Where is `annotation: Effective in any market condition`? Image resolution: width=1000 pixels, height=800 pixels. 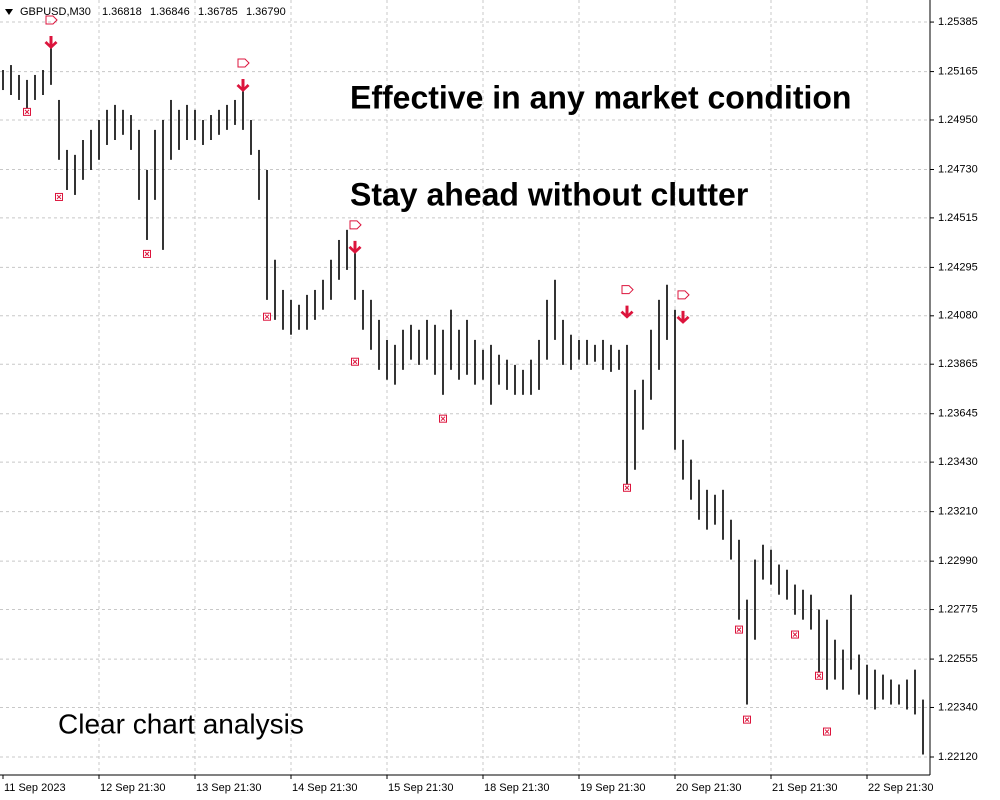 annotation: Effective in any market condition is located at coordinates (600, 97).